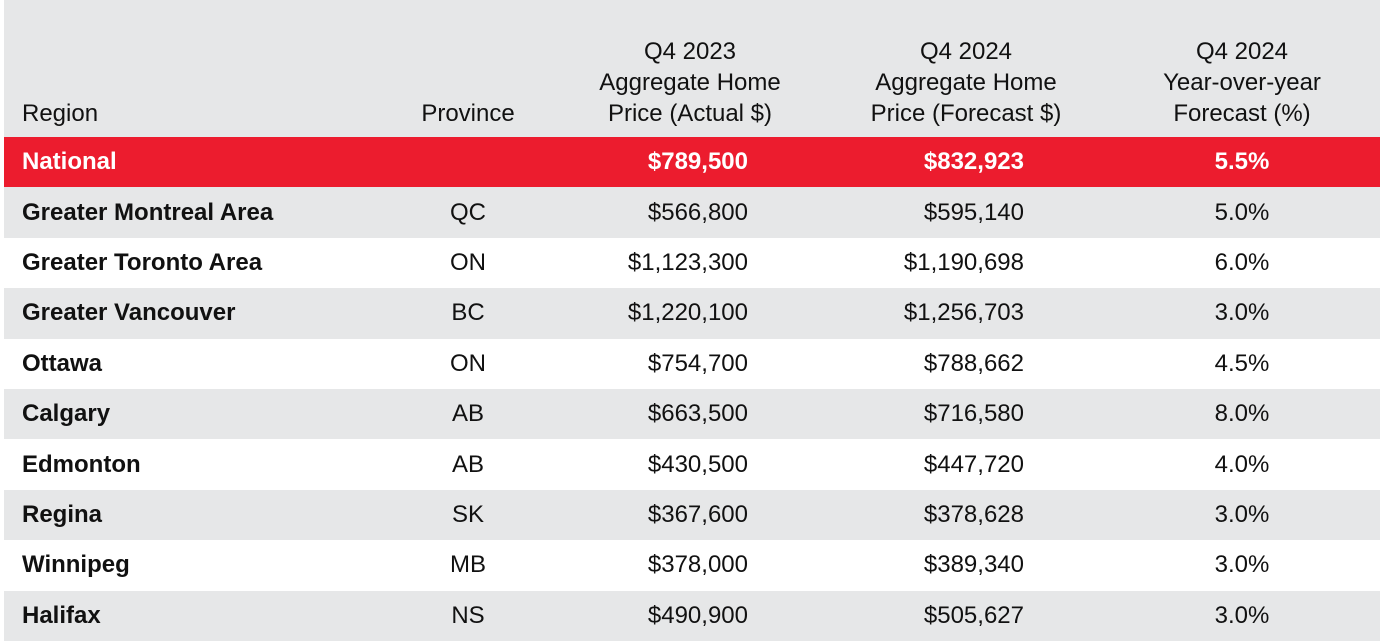 The width and height of the screenshot is (1386, 644). I want to click on header-line: Year-over-year, so click(1242, 82).